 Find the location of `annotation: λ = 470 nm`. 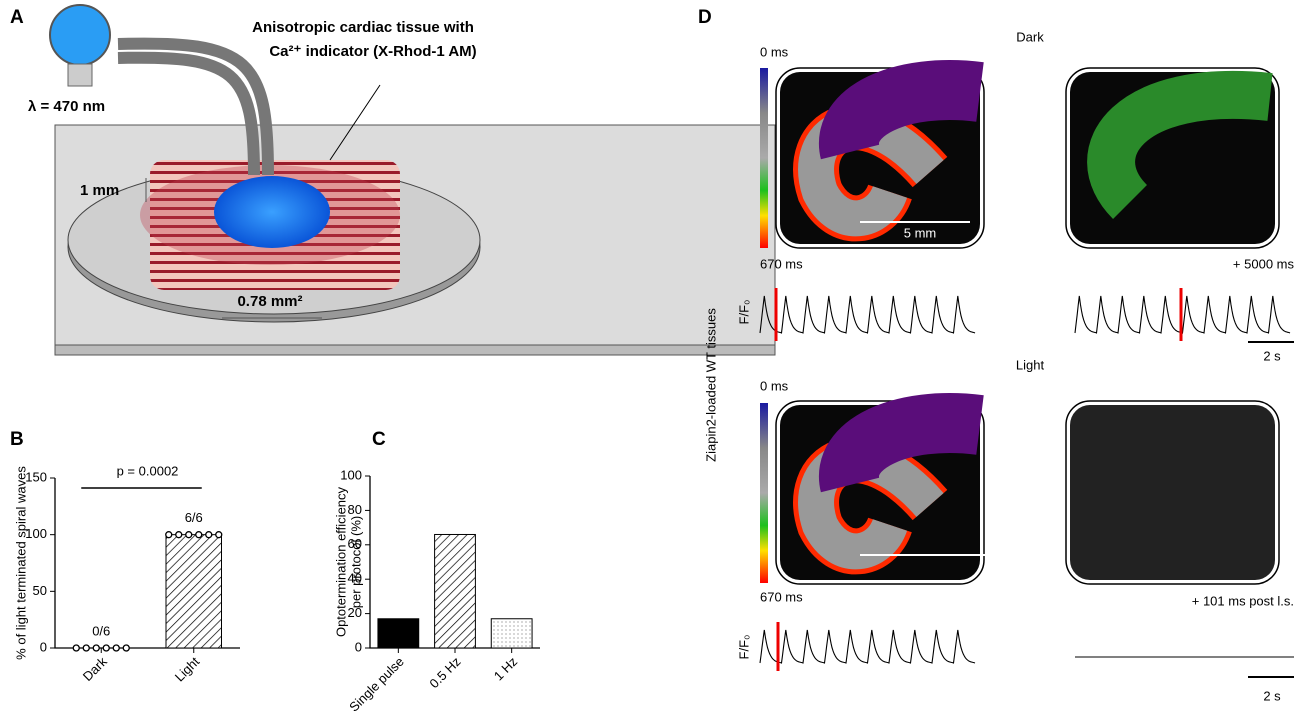

annotation: λ = 470 nm is located at coordinates (66, 106).